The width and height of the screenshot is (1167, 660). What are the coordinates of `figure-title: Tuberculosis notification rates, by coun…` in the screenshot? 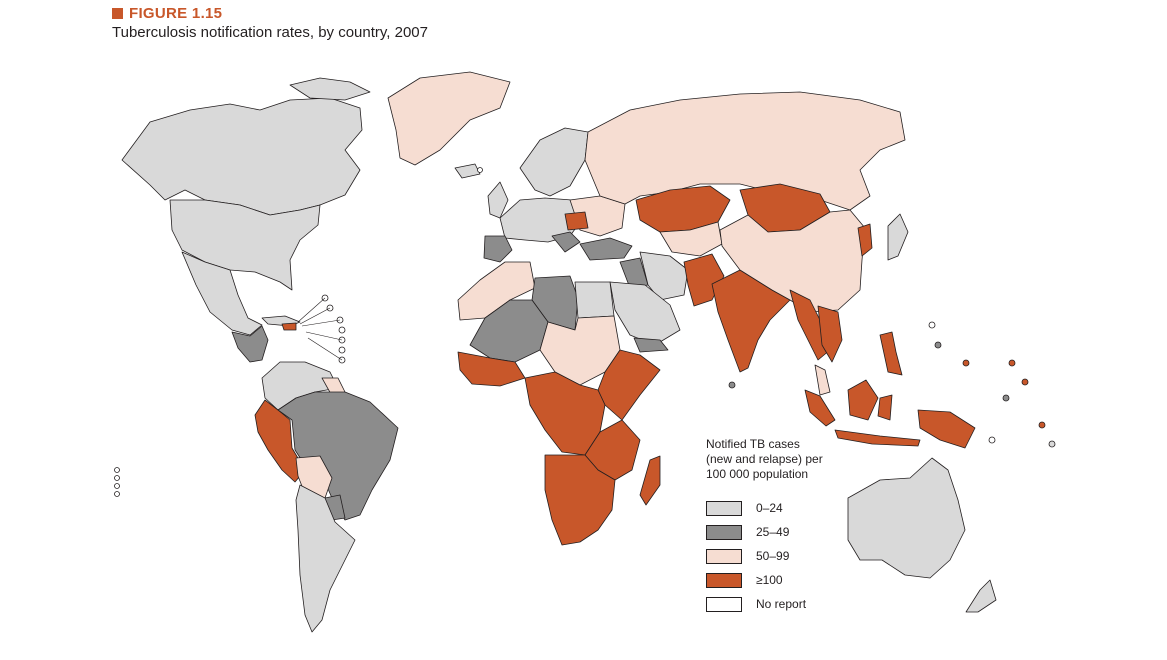 It's located at (270, 32).